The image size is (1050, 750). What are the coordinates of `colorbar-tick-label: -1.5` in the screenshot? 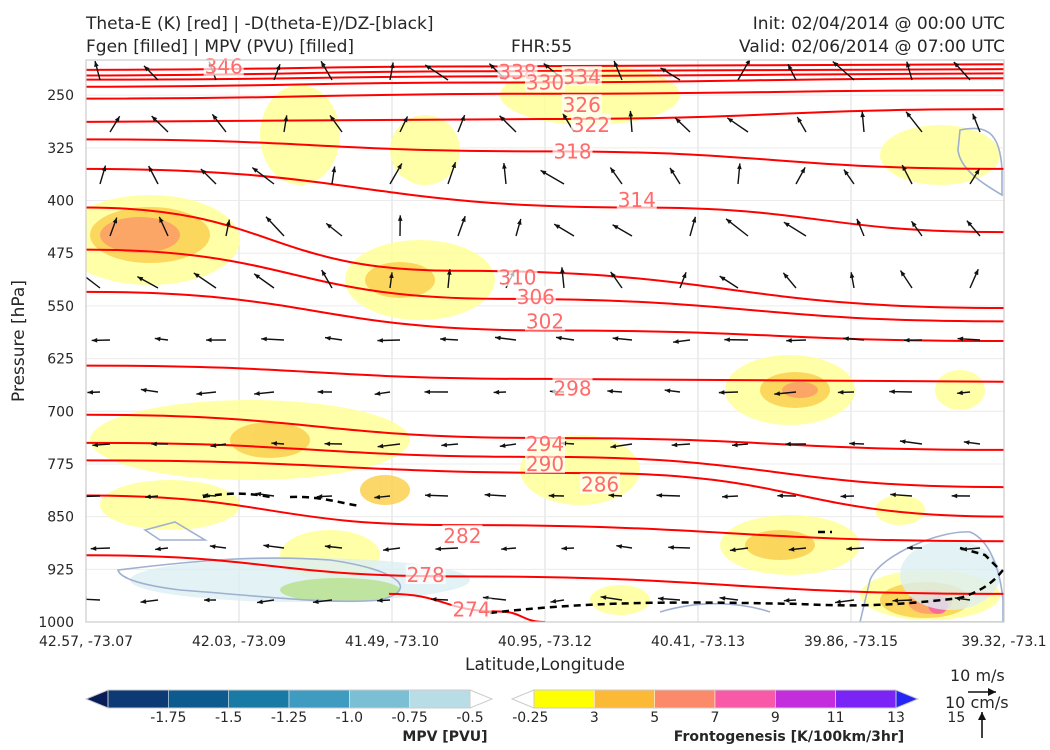 It's located at (228, 718).